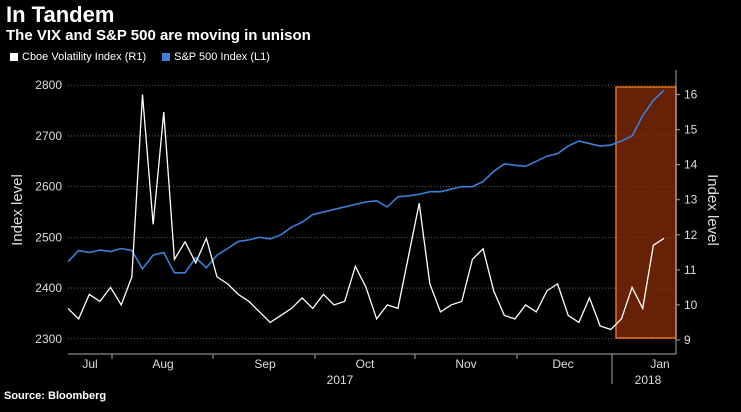 The image size is (741, 412). What do you see at coordinates (48, 339) in the screenshot?
I see `left-tick-label: 2300` at bounding box center [48, 339].